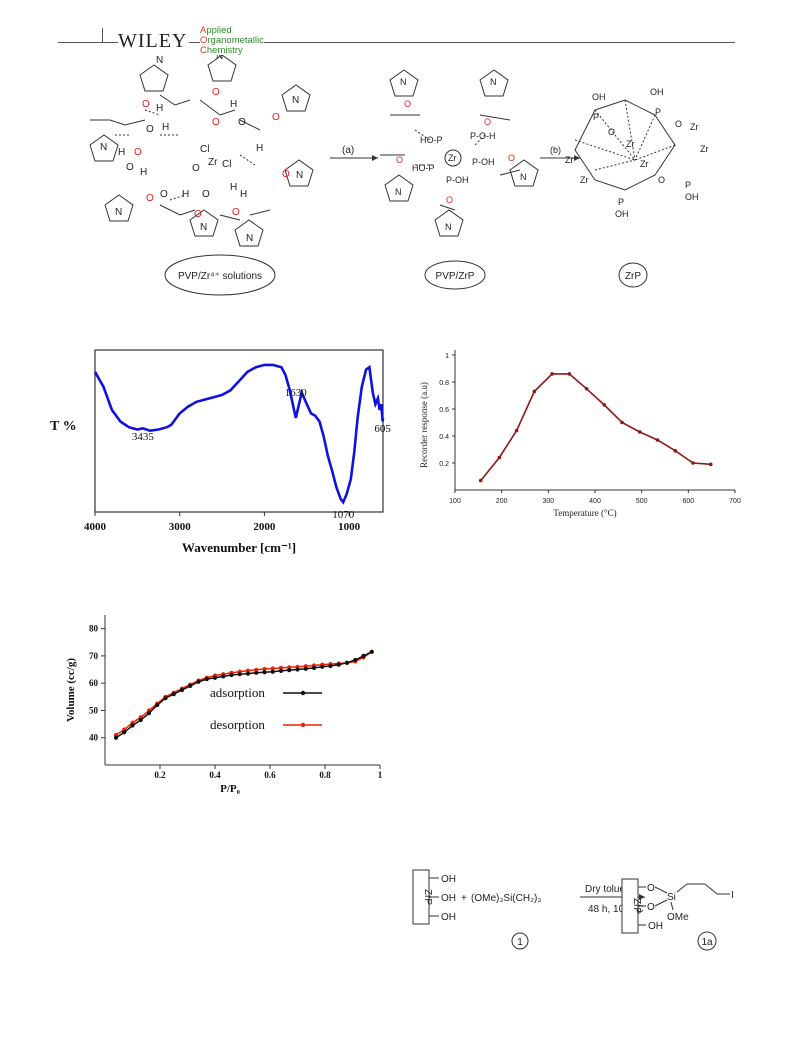  What do you see at coordinates (447, 356) in the screenshot?
I see `tpd-ytick-label: 1` at bounding box center [447, 356].